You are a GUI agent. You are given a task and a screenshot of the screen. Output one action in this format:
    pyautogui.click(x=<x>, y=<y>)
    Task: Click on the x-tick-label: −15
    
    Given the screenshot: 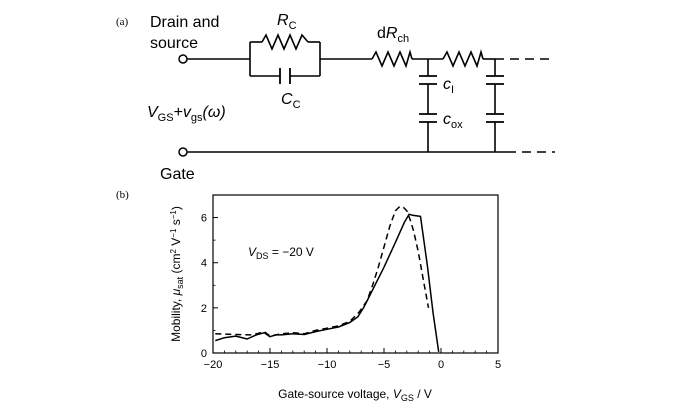 What is the action you would take?
    pyautogui.click(x=270, y=365)
    